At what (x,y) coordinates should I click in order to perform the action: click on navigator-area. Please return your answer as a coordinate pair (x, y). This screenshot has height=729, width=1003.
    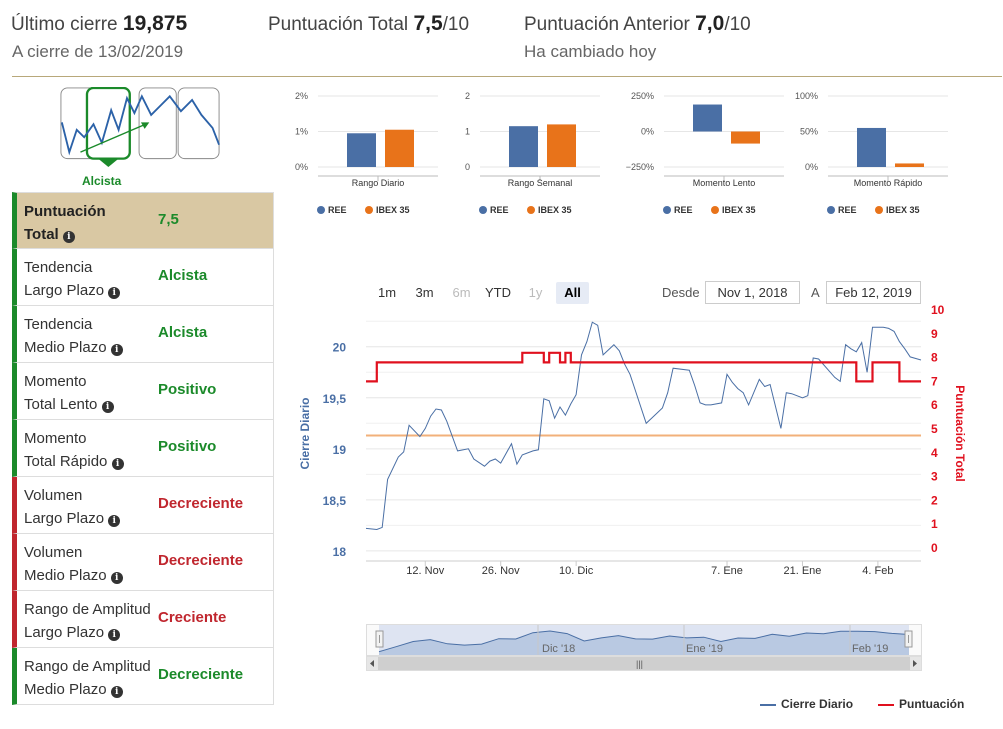
    Looking at the image, I should click on (644, 643).